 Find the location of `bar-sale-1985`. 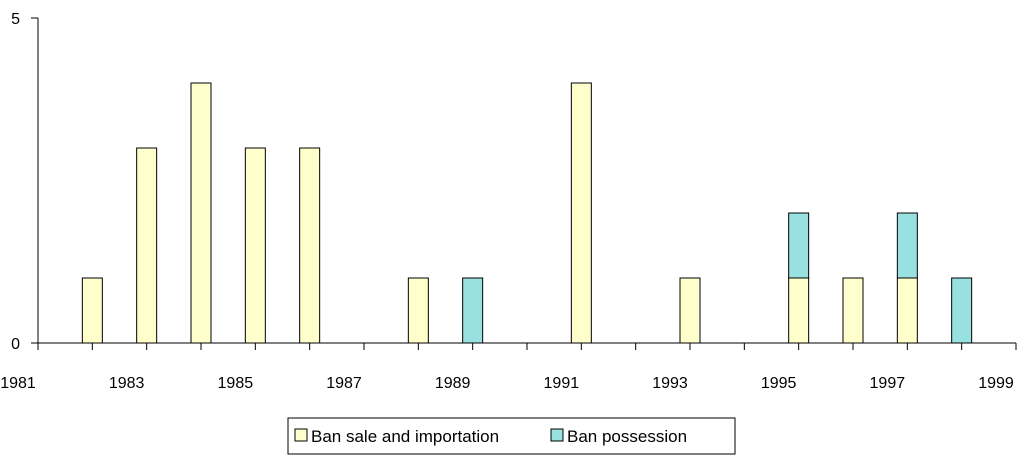

bar-sale-1985 is located at coordinates (255, 245).